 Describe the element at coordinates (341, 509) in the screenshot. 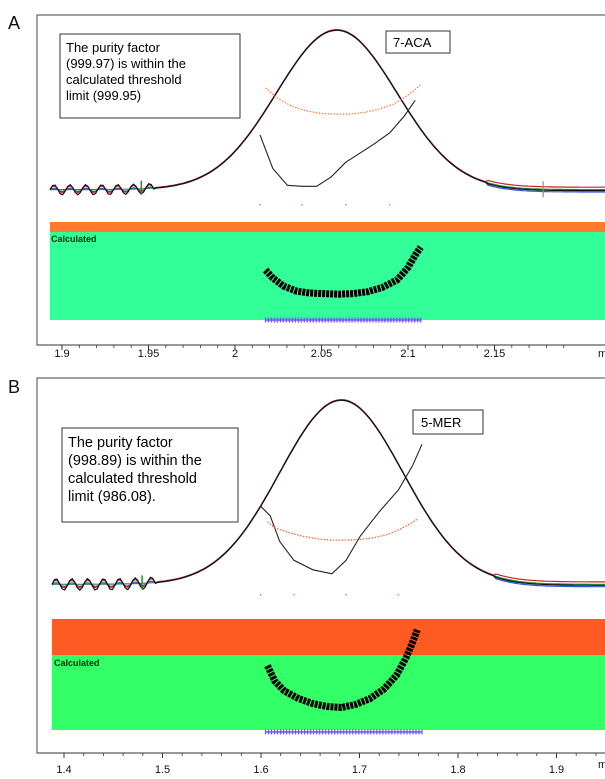

I see `panel-b-purity-line-upper` at that location.